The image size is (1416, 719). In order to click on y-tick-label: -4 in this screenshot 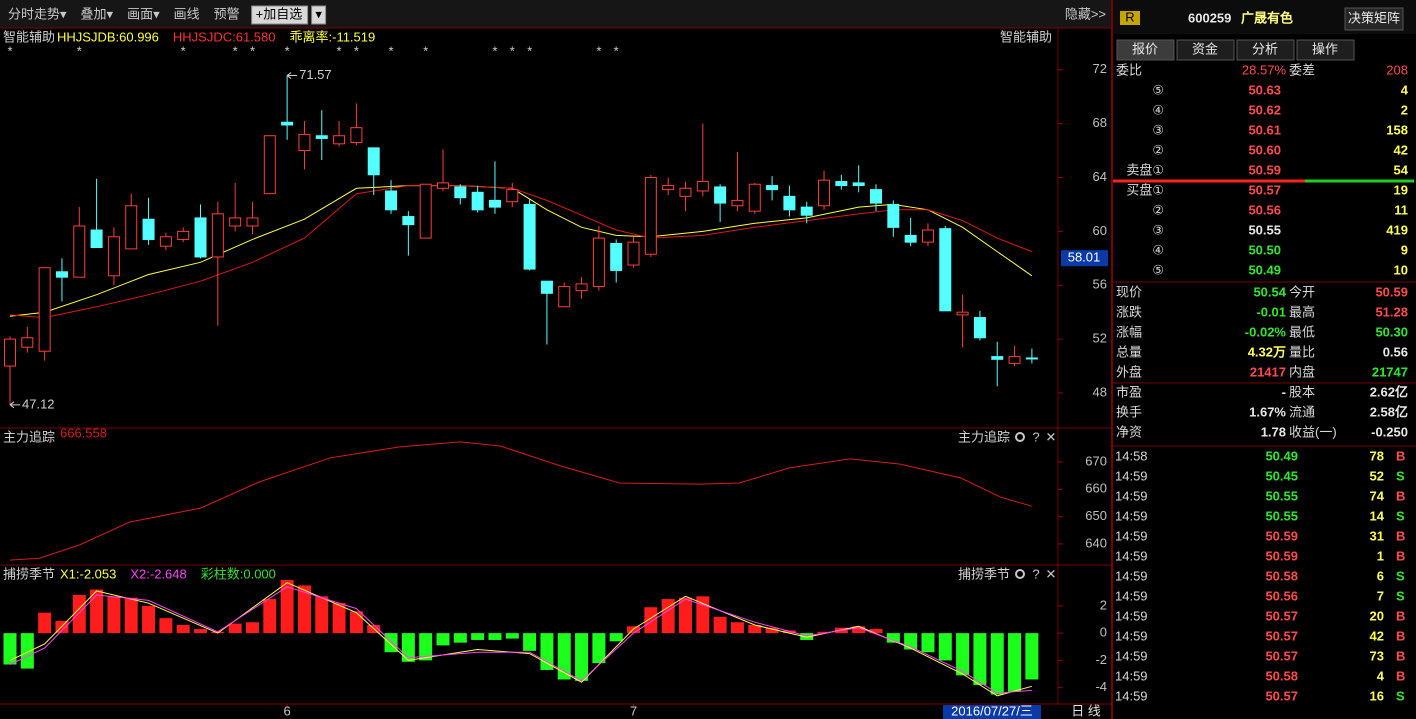, I will do `click(1101, 686)`.